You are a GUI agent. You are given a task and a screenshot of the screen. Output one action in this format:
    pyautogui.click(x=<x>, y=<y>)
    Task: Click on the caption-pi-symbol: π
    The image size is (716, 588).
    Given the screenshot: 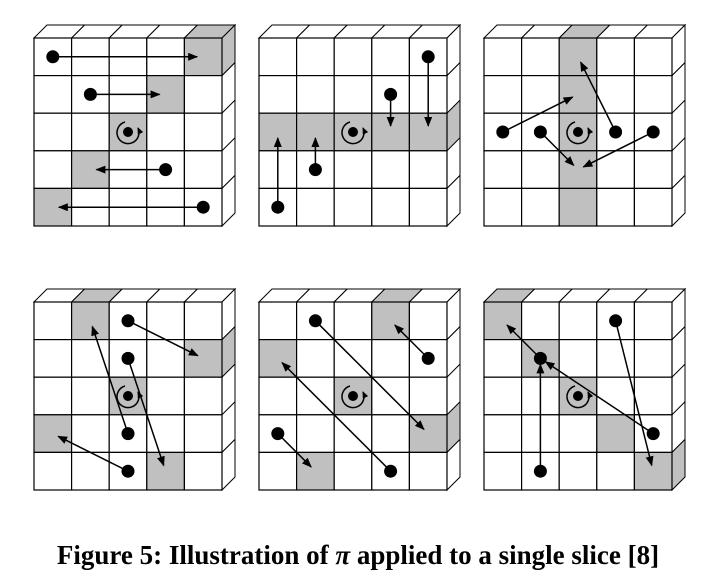 What is the action you would take?
    pyautogui.click(x=343, y=555)
    